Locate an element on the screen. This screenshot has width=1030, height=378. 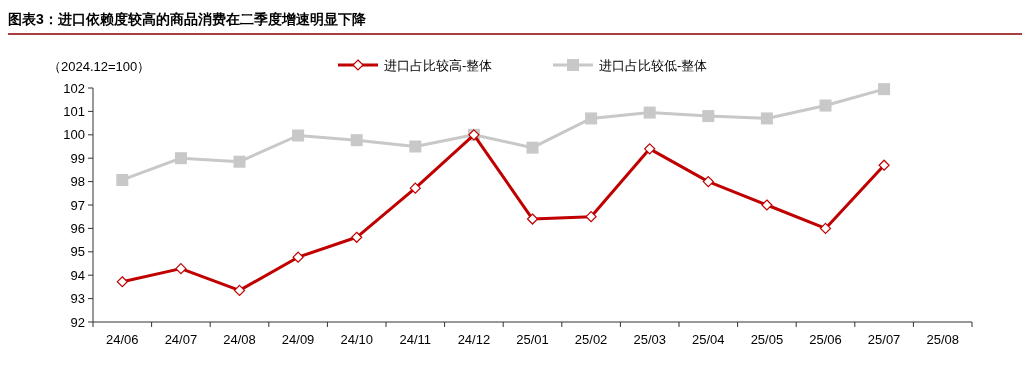
x-tick-label: 25/01 is located at coordinates (532, 339).